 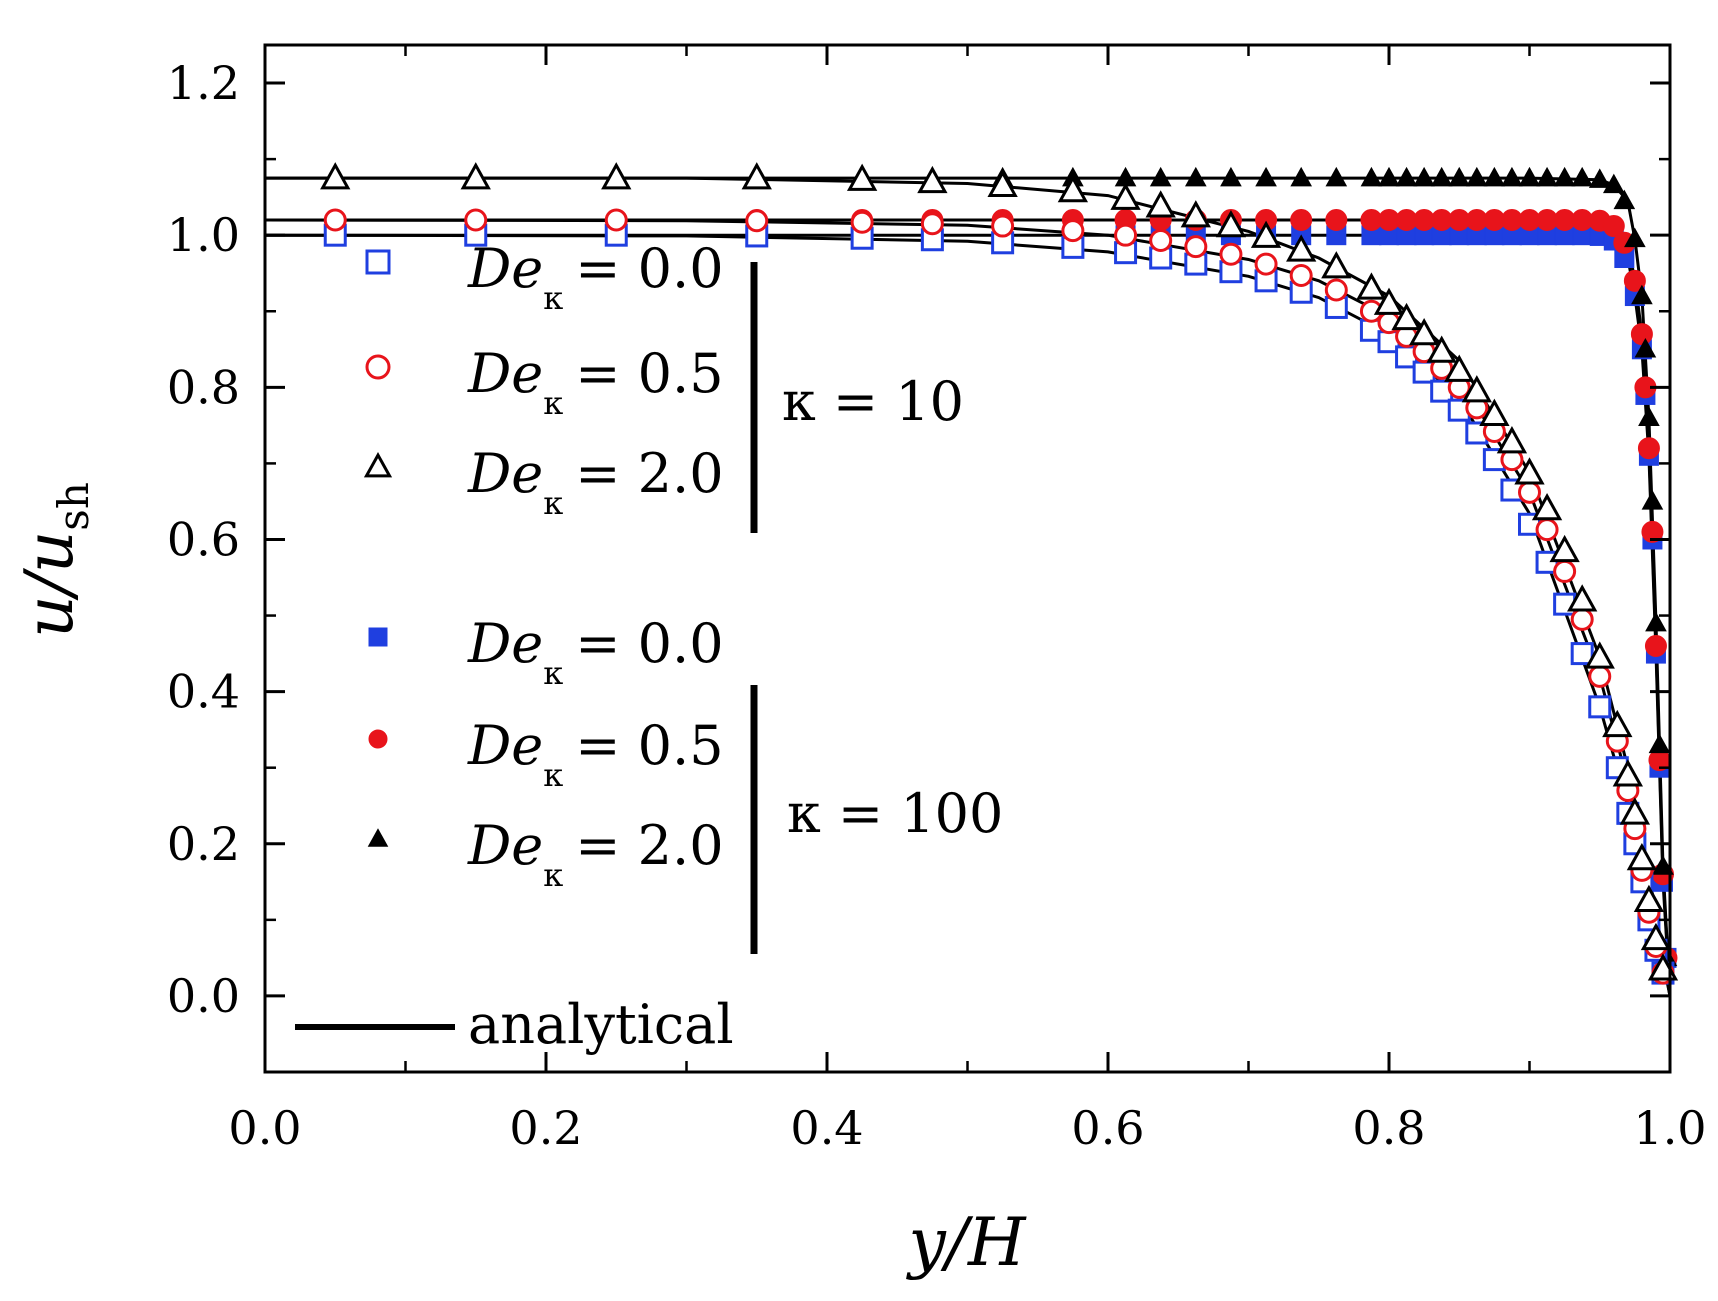 I want to click on legend-entry: Deκ = 0.5, so click(x=544, y=382).